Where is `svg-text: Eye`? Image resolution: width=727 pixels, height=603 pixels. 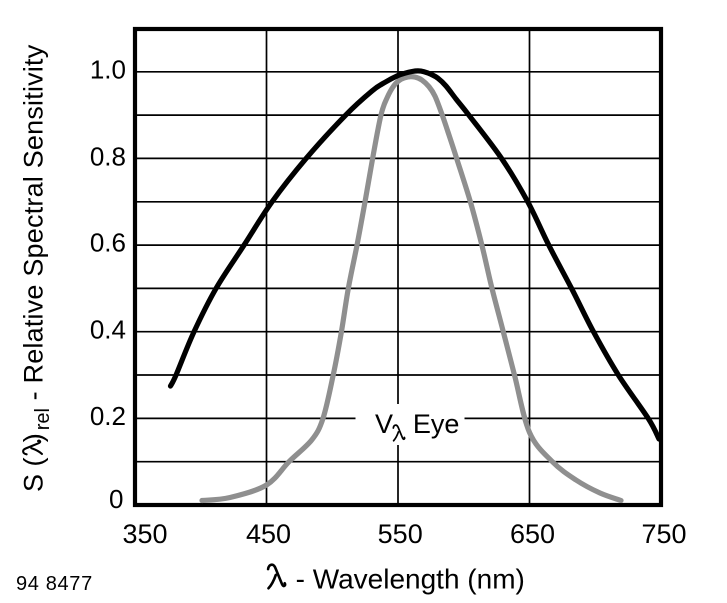 svg-text: Eye is located at coordinates (436, 424).